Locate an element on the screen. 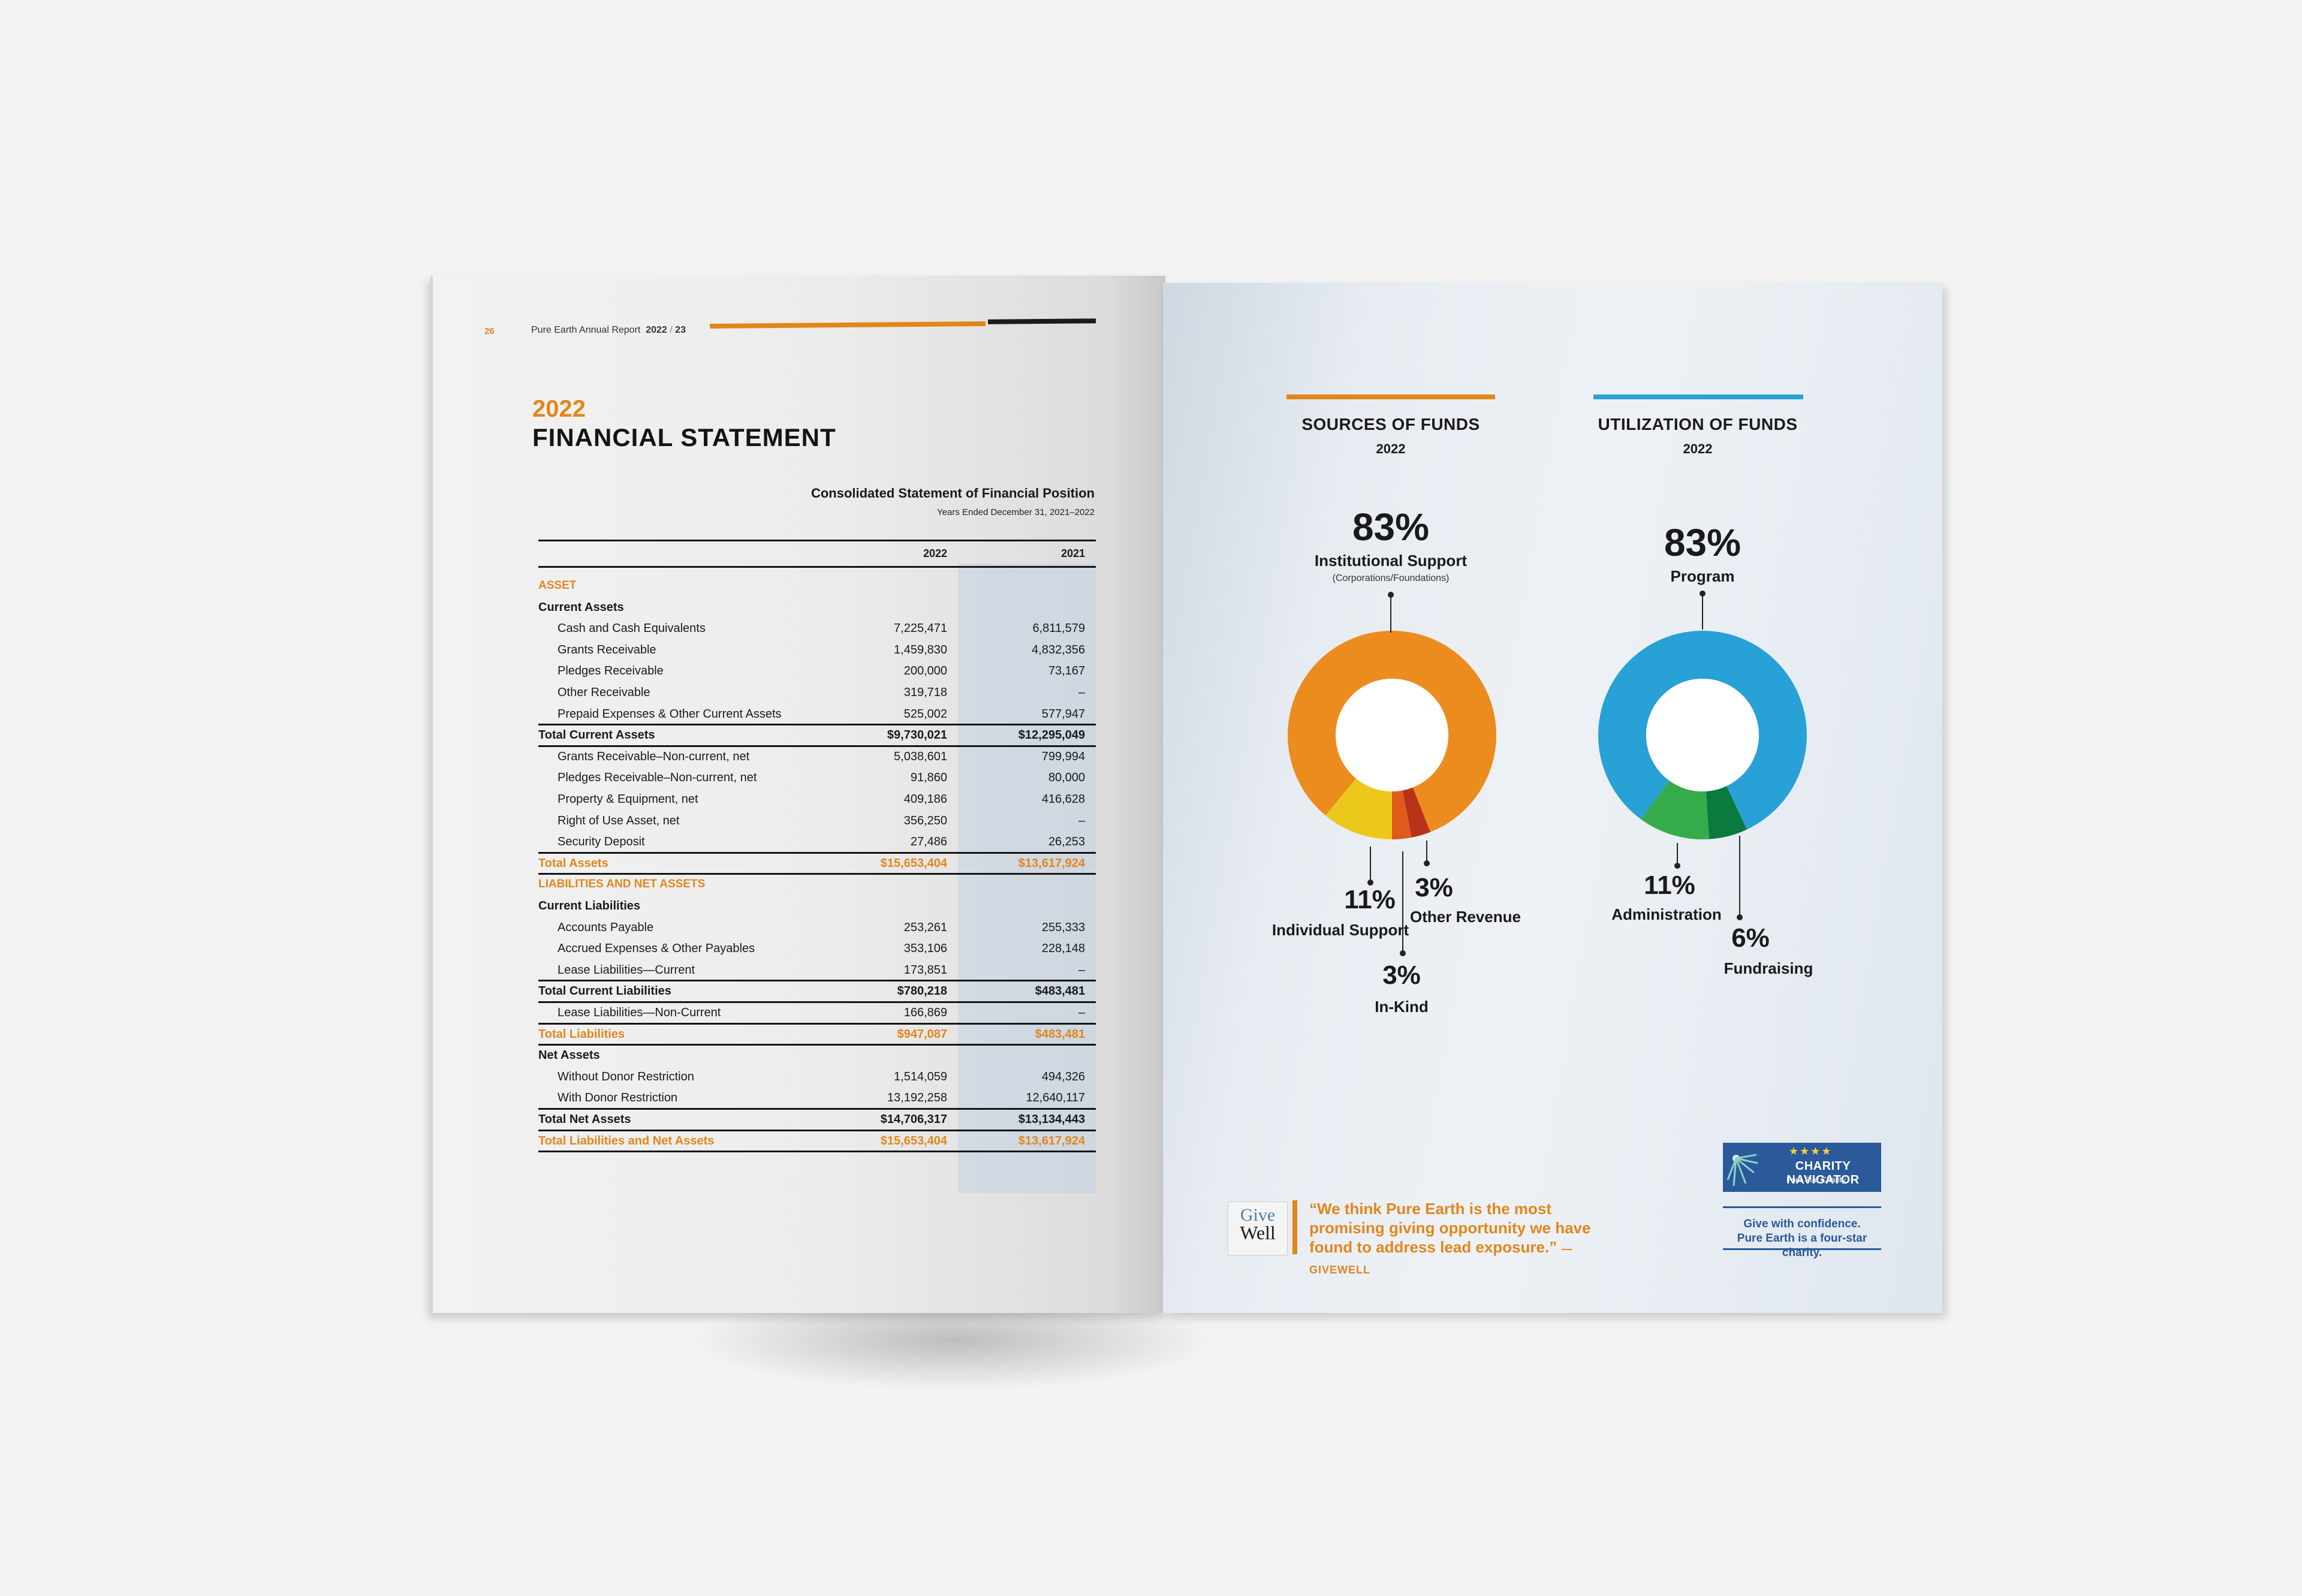 The width and height of the screenshot is (2302, 1596). utilization-program-label: Program is located at coordinates (1702, 576).